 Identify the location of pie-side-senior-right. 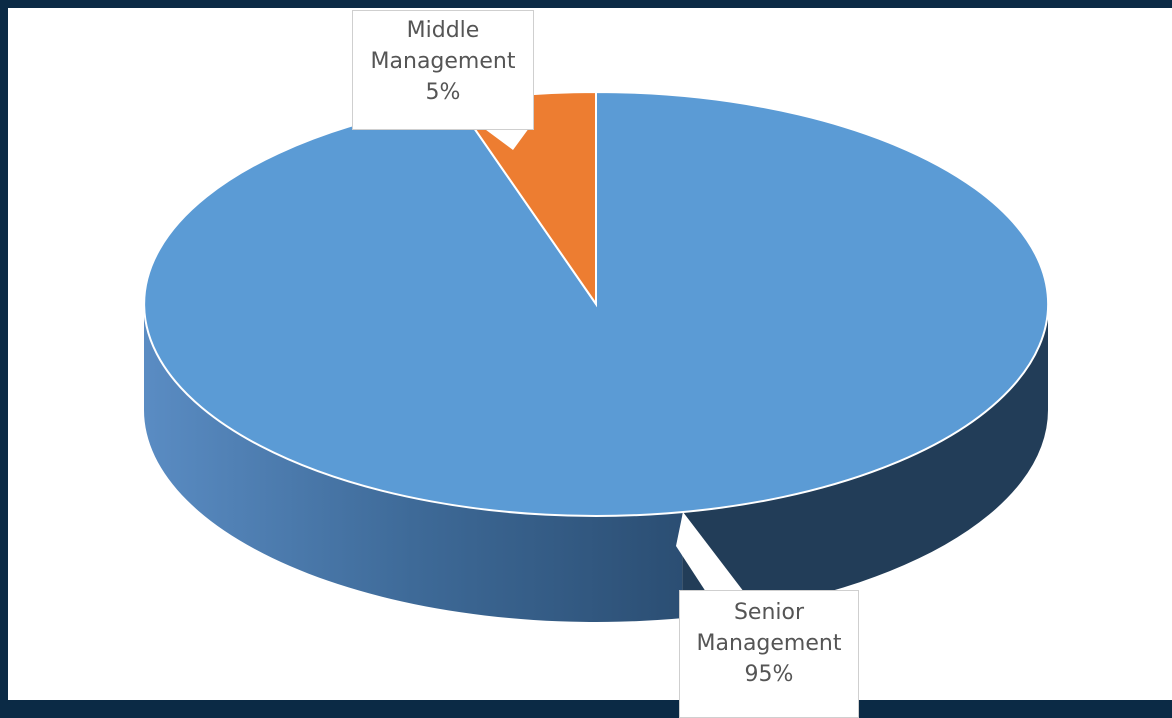
(865, 461).